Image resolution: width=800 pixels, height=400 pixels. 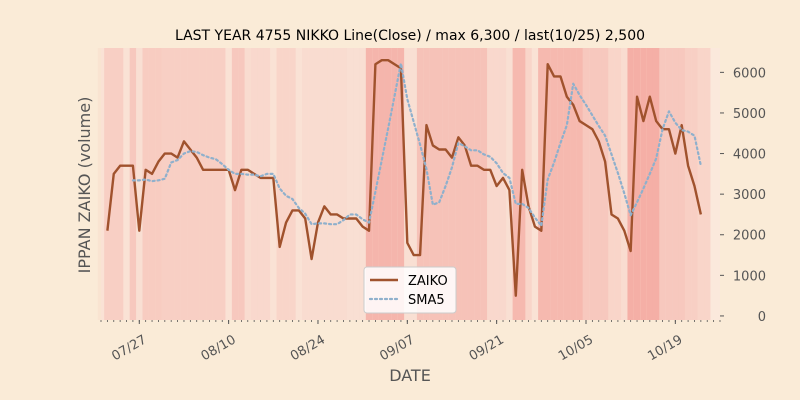 What do you see at coordinates (749, 114) in the screenshot?
I see `y-tick-label: 5000` at bounding box center [749, 114].